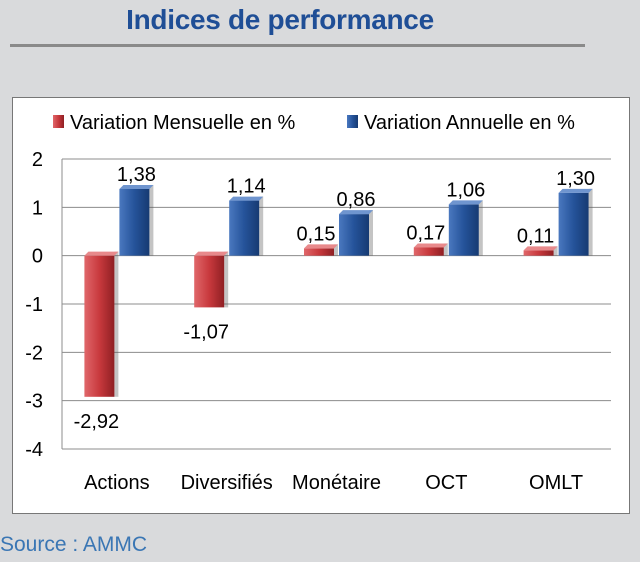 The width and height of the screenshot is (640, 562). What do you see at coordinates (34, 450) in the screenshot?
I see `y-tick-label: -4` at bounding box center [34, 450].